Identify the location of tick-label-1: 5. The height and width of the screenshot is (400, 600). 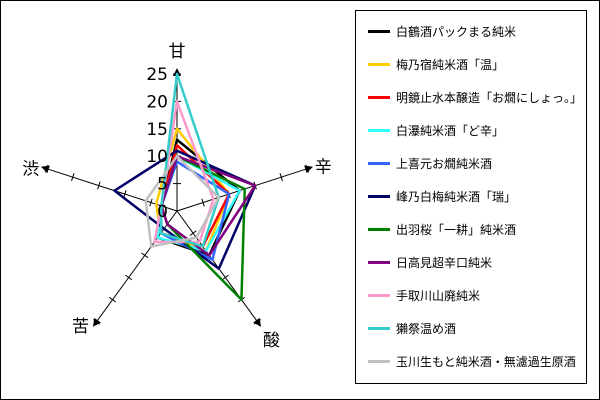
(162, 185).